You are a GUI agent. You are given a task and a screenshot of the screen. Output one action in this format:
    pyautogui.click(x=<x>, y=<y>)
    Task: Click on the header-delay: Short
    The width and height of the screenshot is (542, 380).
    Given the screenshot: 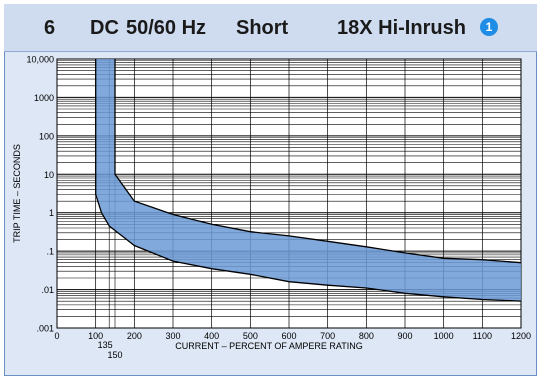 What is the action you would take?
    pyautogui.click(x=262, y=28)
    